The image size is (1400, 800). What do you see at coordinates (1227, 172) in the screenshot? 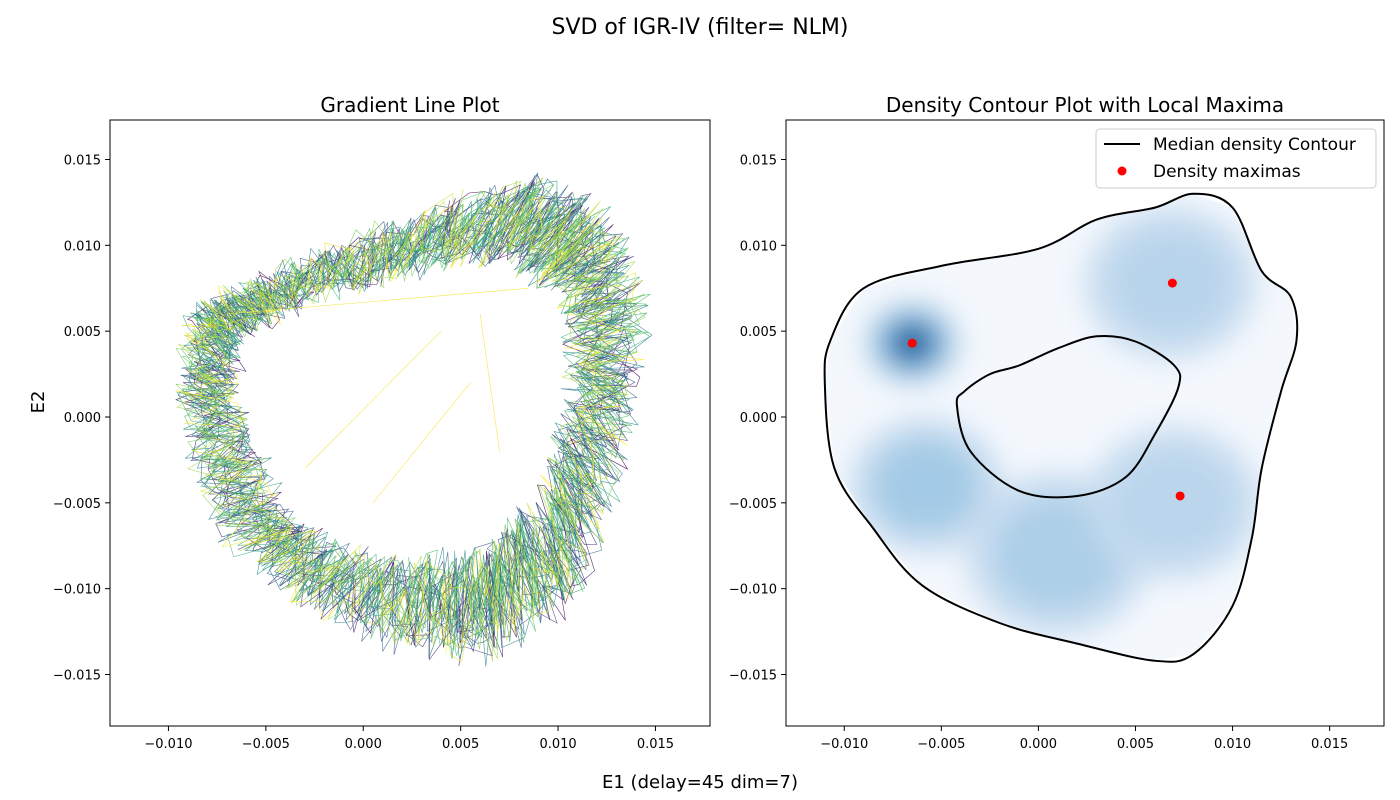
I see `legend-density-maxima-label: Density maximas` at bounding box center [1227, 172].